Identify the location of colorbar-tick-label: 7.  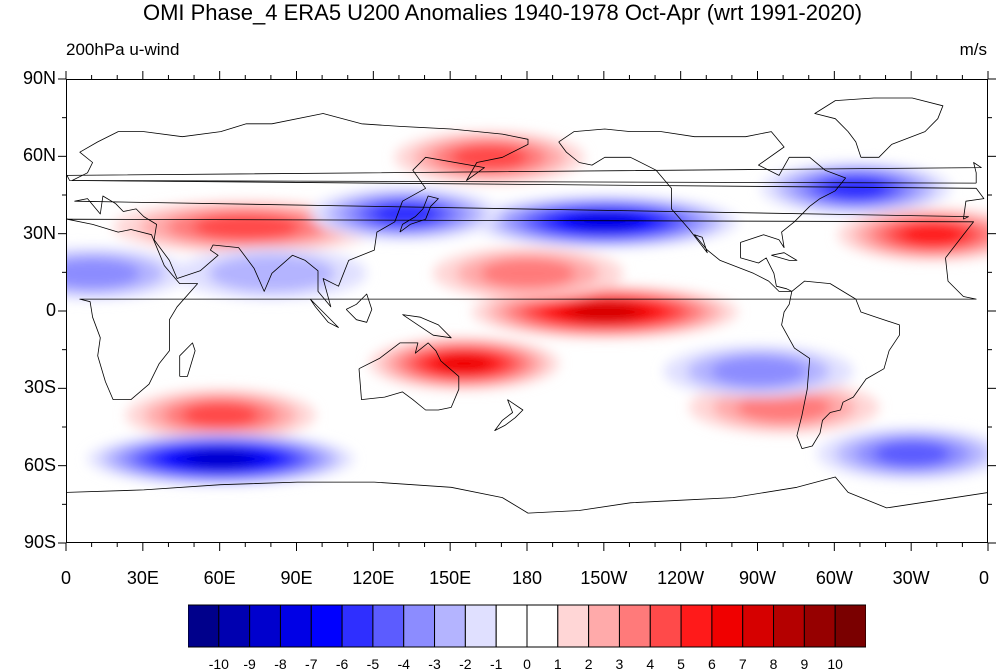
(742, 664).